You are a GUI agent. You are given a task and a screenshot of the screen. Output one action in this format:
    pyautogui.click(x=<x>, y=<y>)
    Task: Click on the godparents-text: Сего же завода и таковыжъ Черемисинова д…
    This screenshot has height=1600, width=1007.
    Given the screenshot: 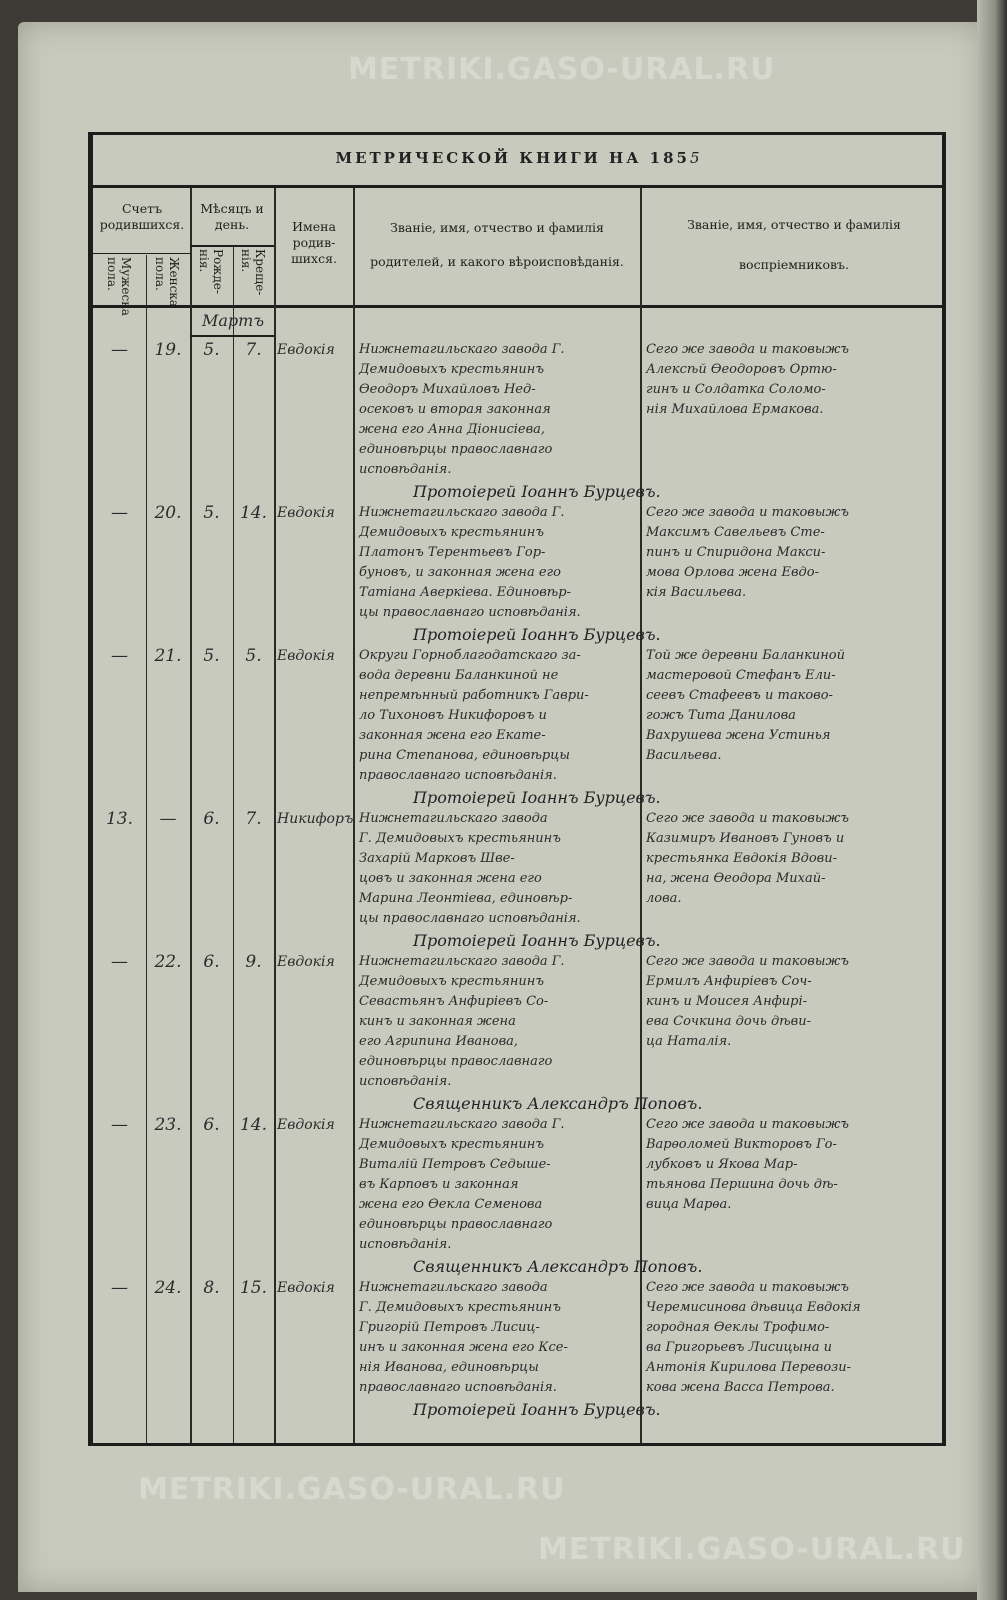 What is the action you would take?
    pyautogui.click(x=753, y=1337)
    